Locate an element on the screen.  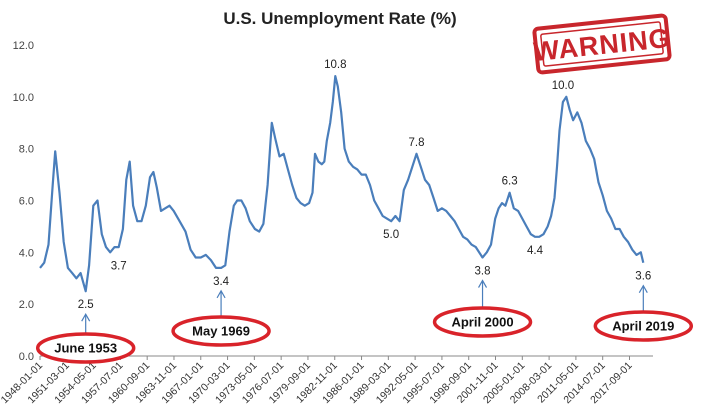
callout-label: April 2019 is located at coordinates (643, 326).